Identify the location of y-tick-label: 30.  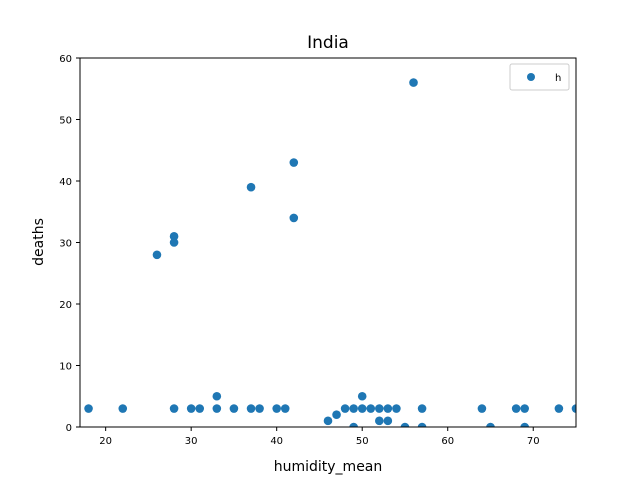
(65, 244).